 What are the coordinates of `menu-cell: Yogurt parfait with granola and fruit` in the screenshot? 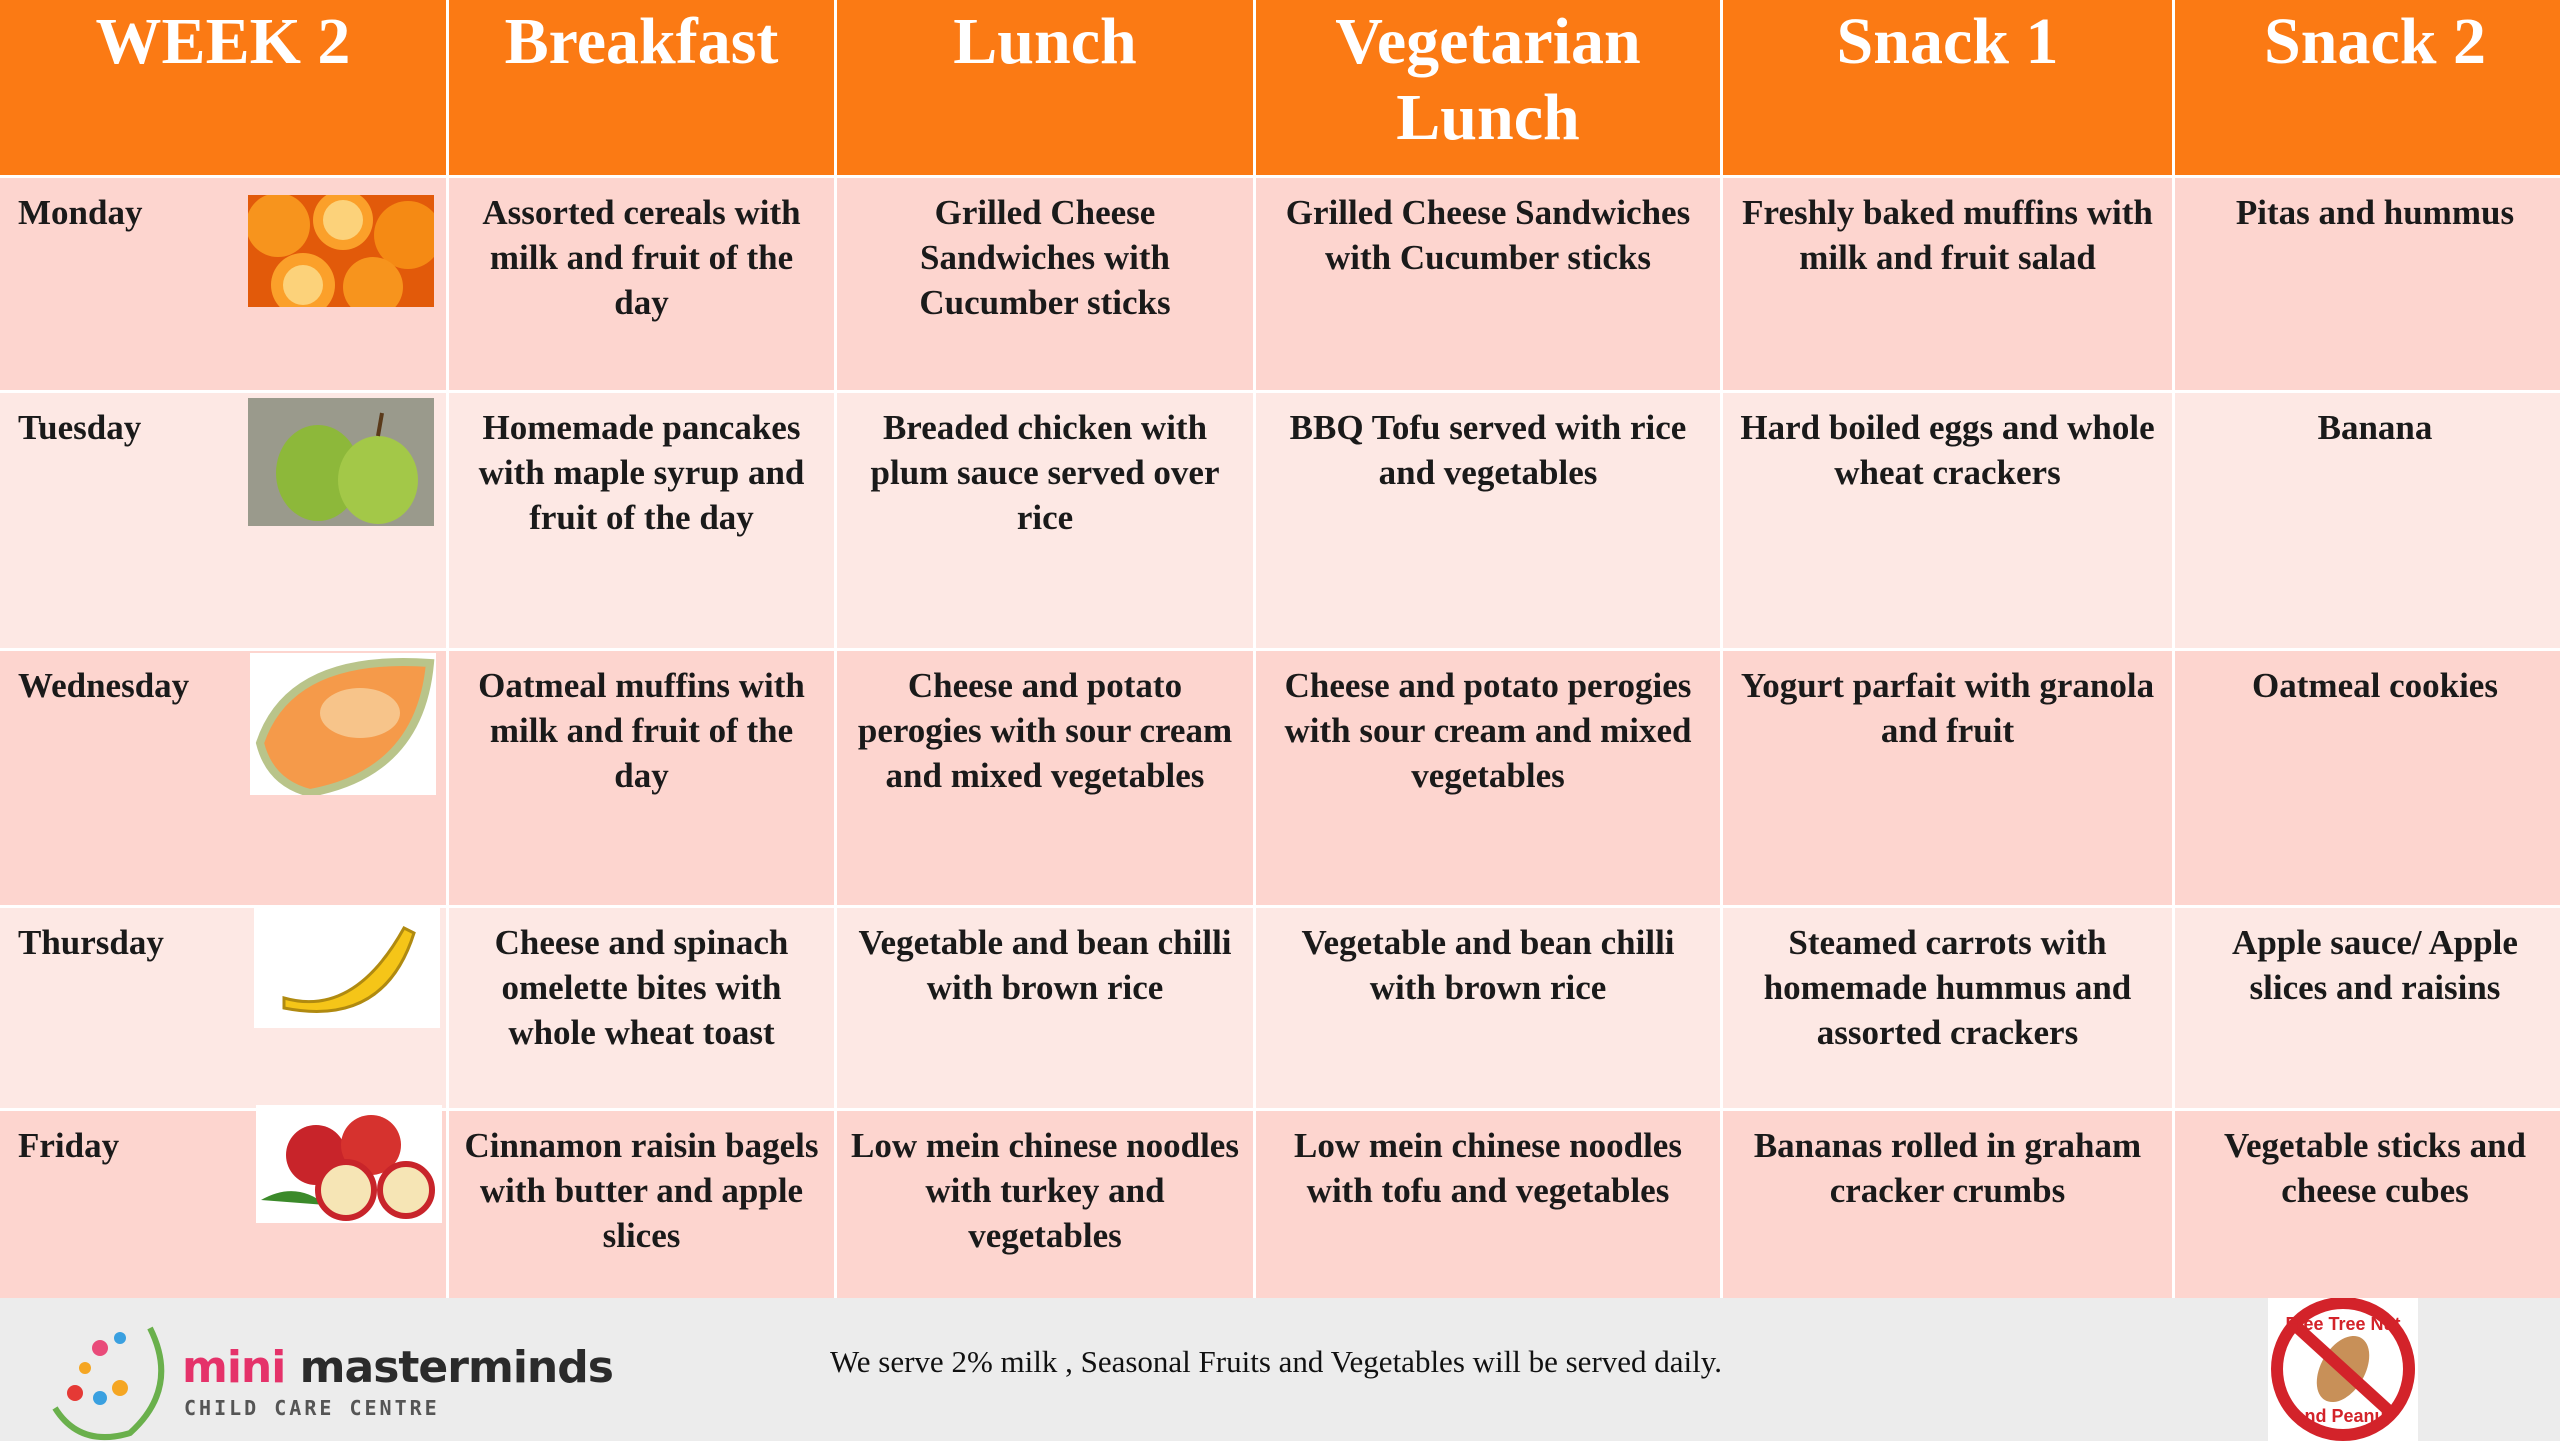 It's located at (1947, 778).